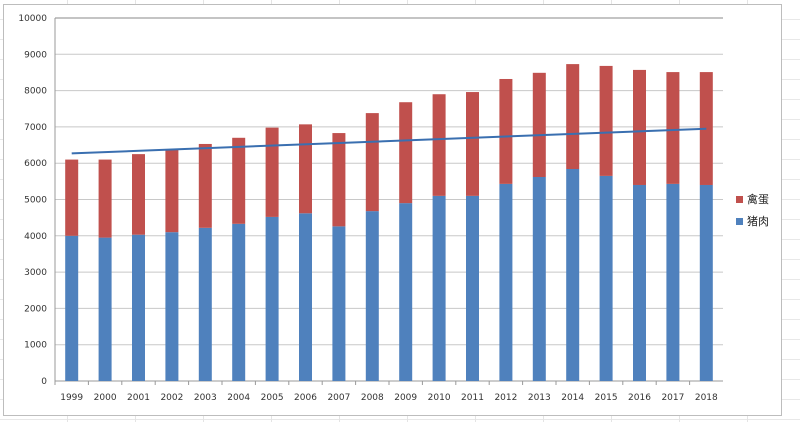 The width and height of the screenshot is (800, 422). I want to click on x-tick-label: 2014, so click(572, 398).